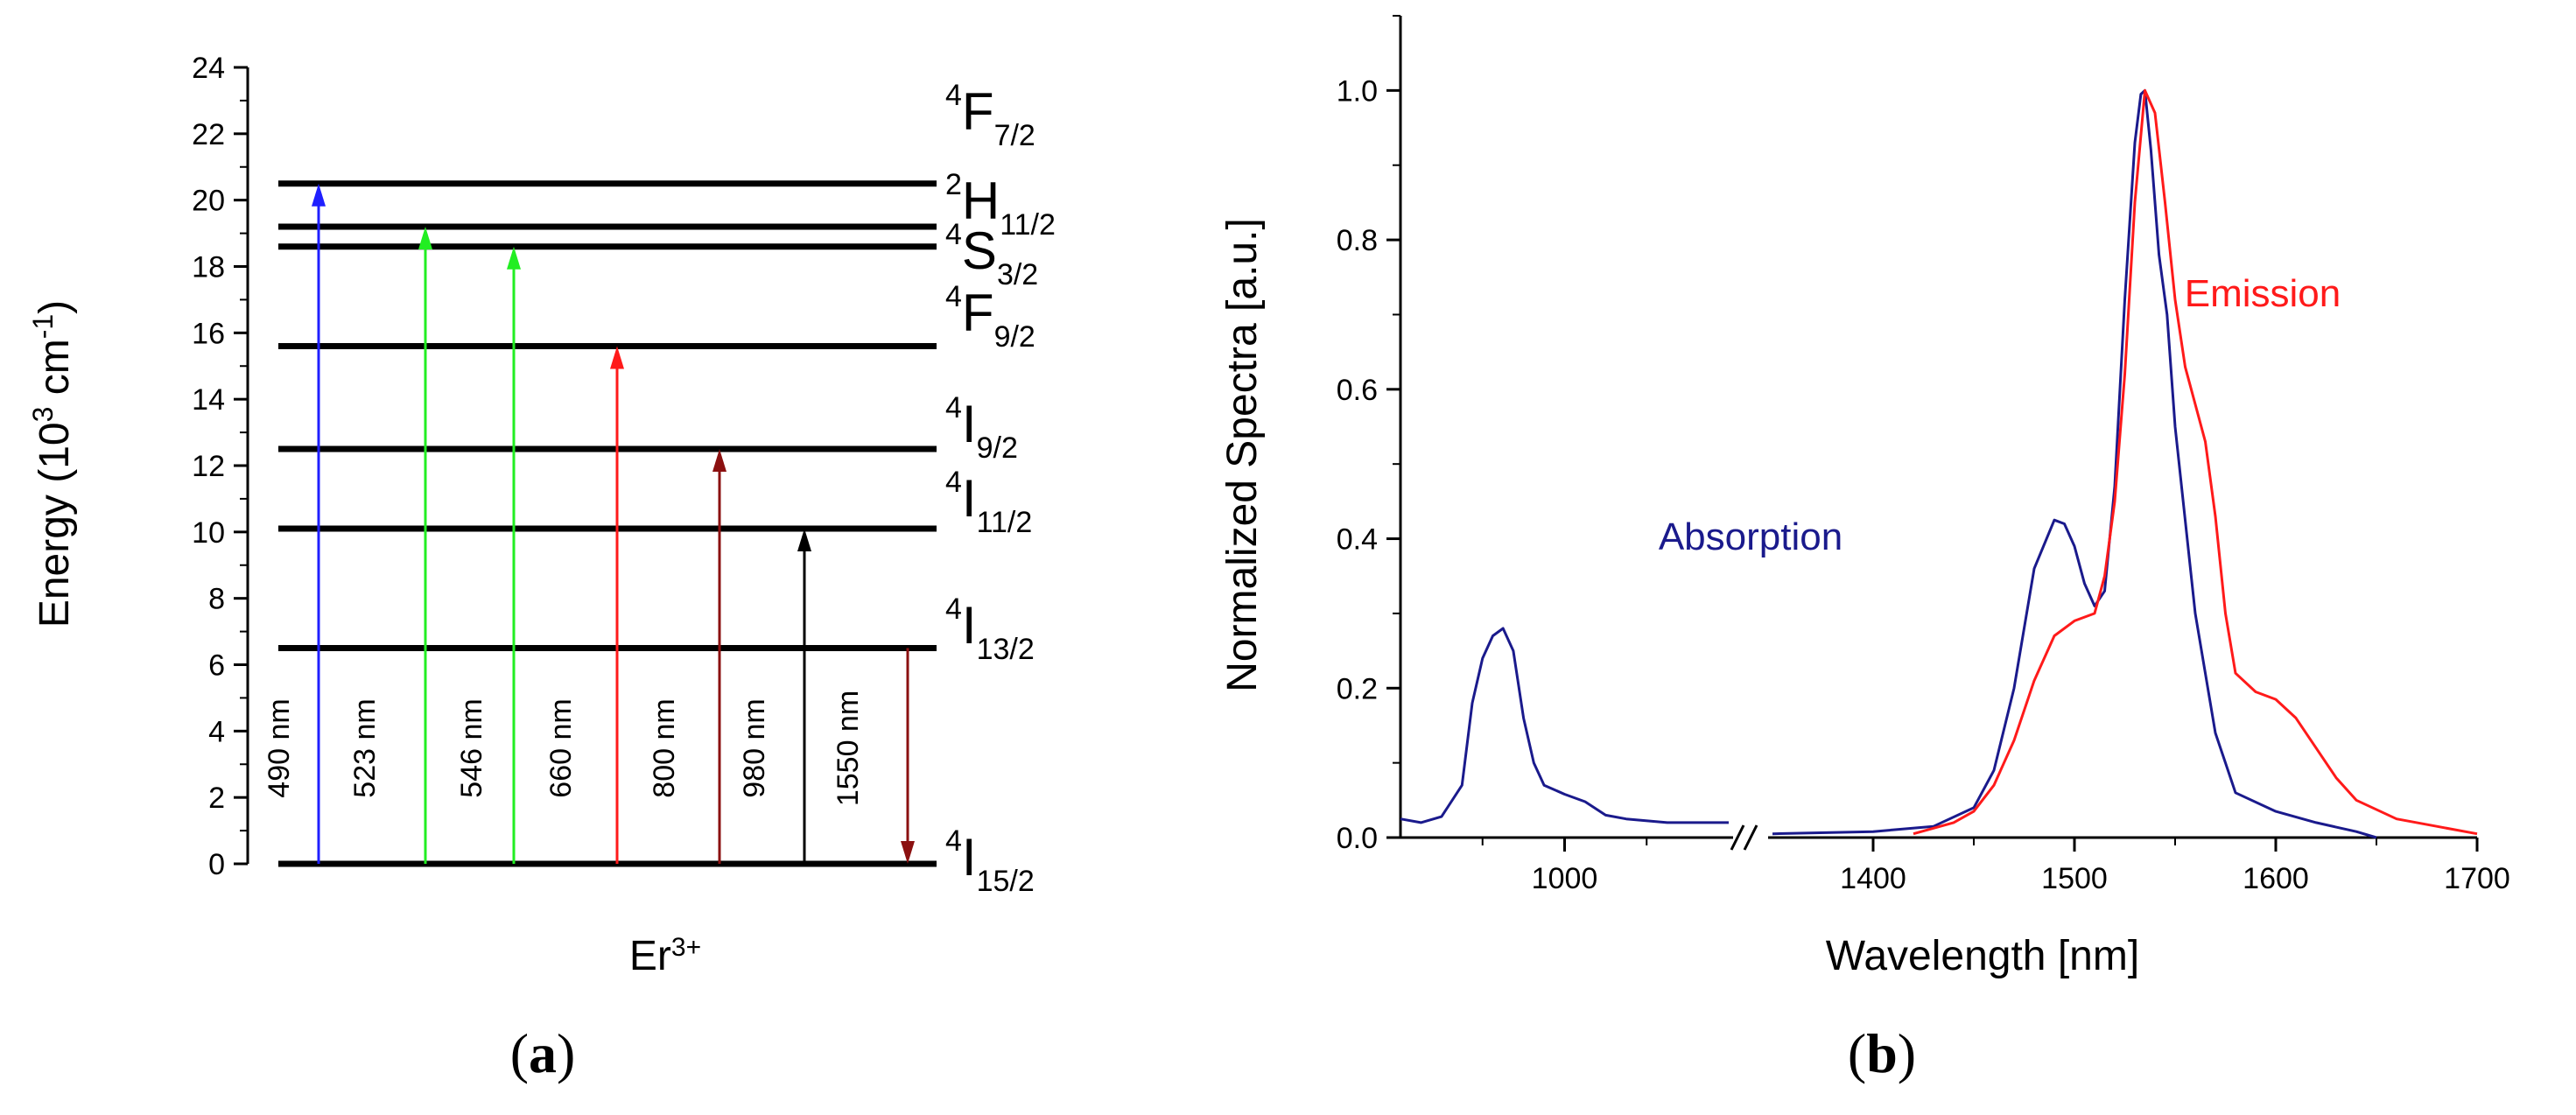 This screenshot has height=1115, width=2576. What do you see at coordinates (991, 254) in the screenshot?
I see `level-label-4S3/2: 4S3/2` at bounding box center [991, 254].